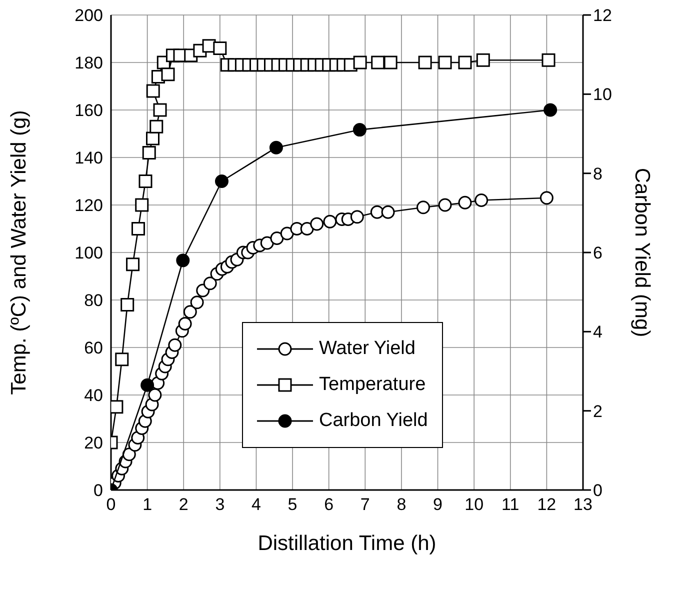  What do you see at coordinates (88, 63) in the screenshot?
I see `y-tick-label: 180` at bounding box center [88, 63].